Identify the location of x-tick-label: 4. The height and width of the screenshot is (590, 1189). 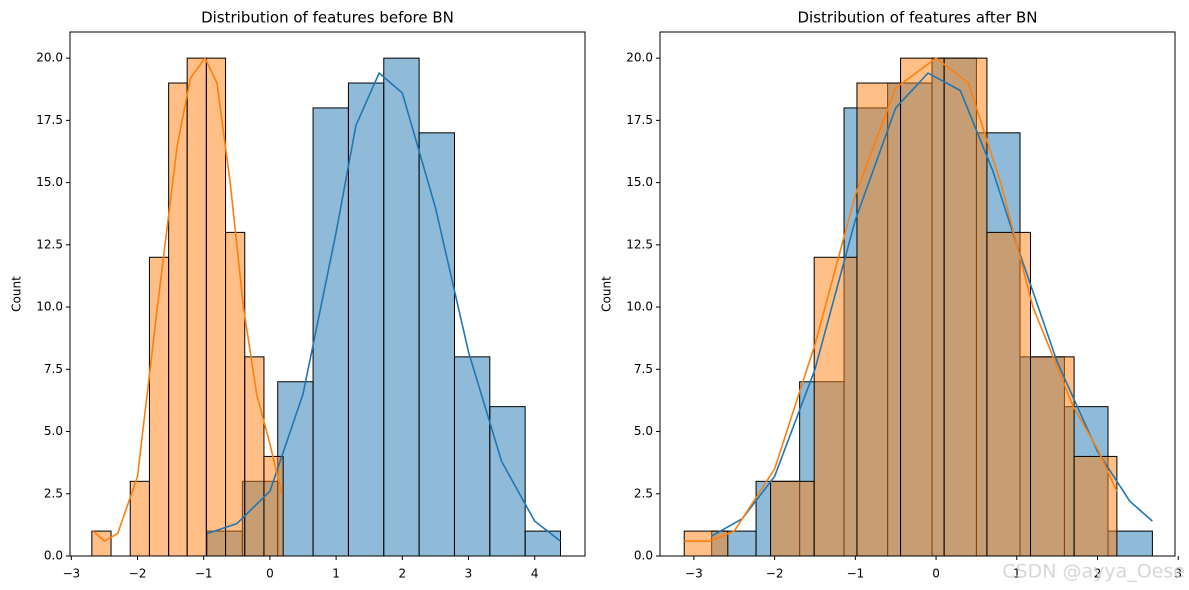
(535, 574).